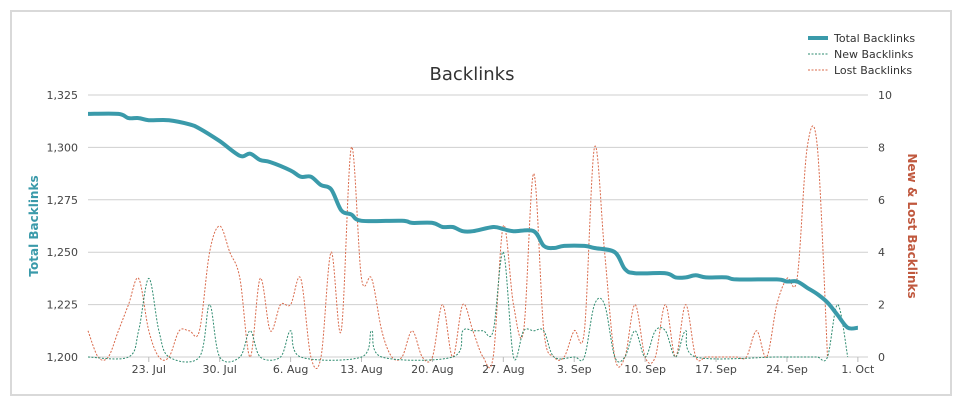  Describe the element at coordinates (881, 200) in the screenshot. I see `right-tick-label: 6` at that location.